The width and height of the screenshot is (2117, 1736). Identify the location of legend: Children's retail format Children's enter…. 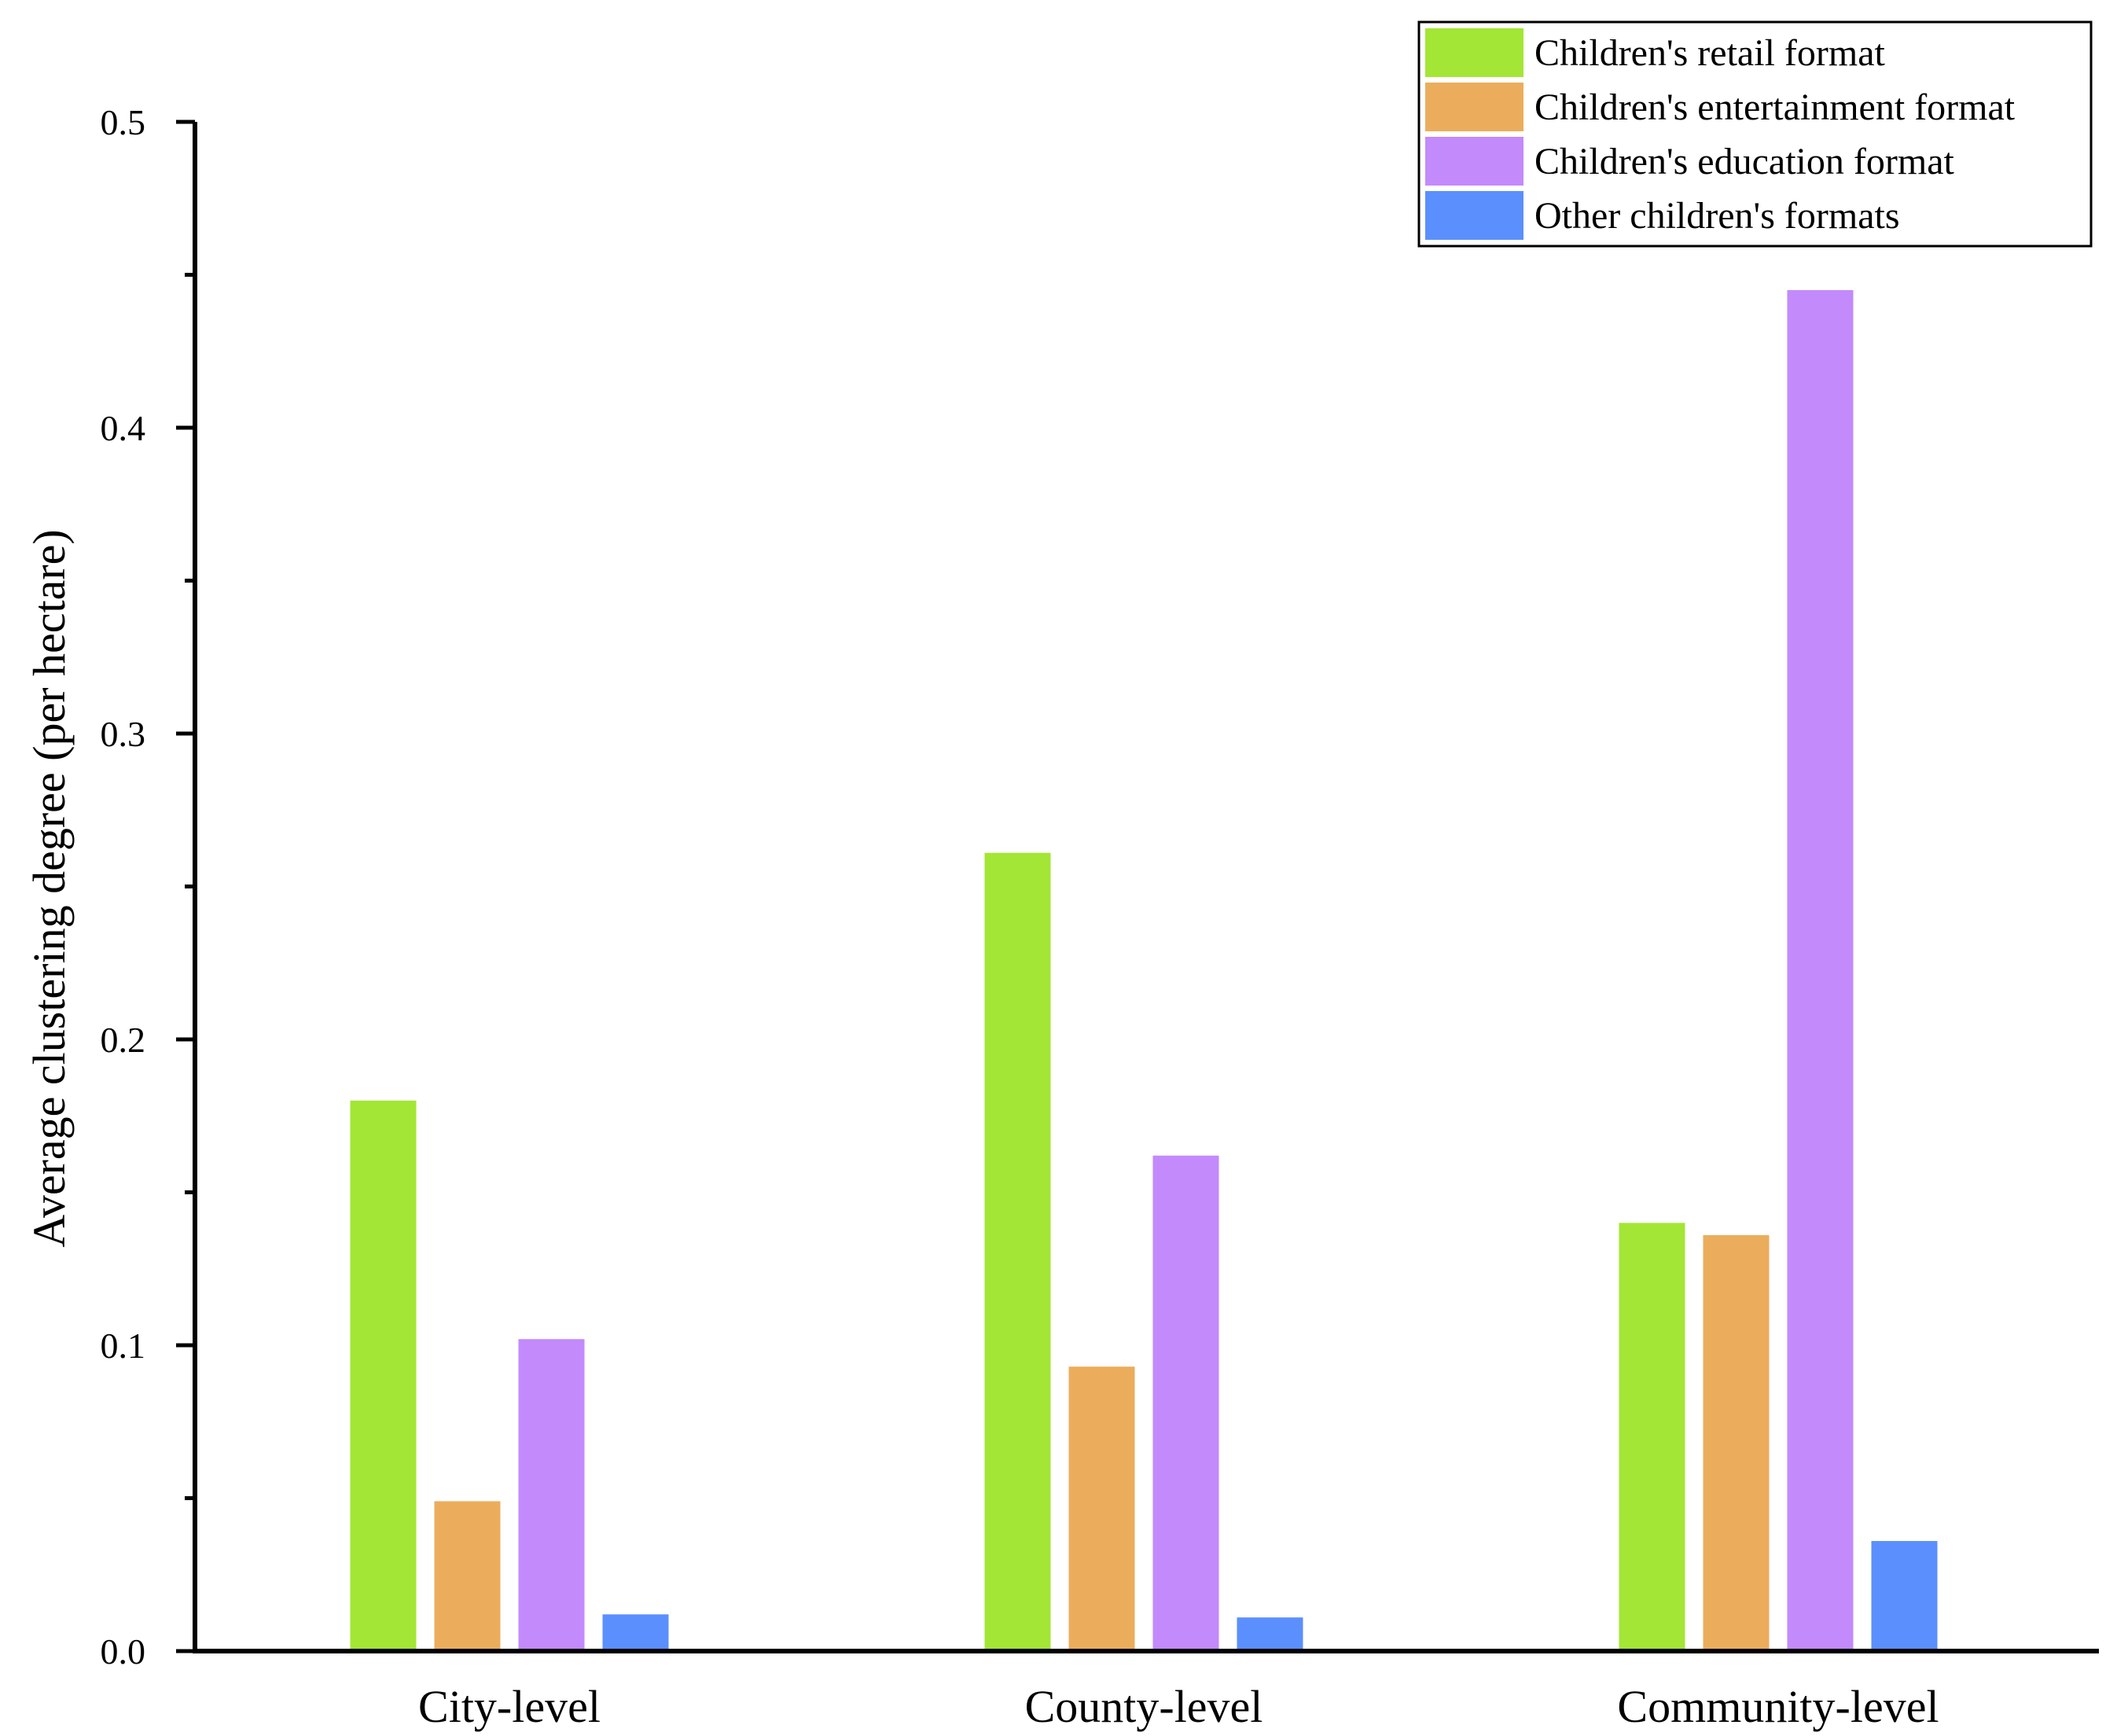
(1755, 134).